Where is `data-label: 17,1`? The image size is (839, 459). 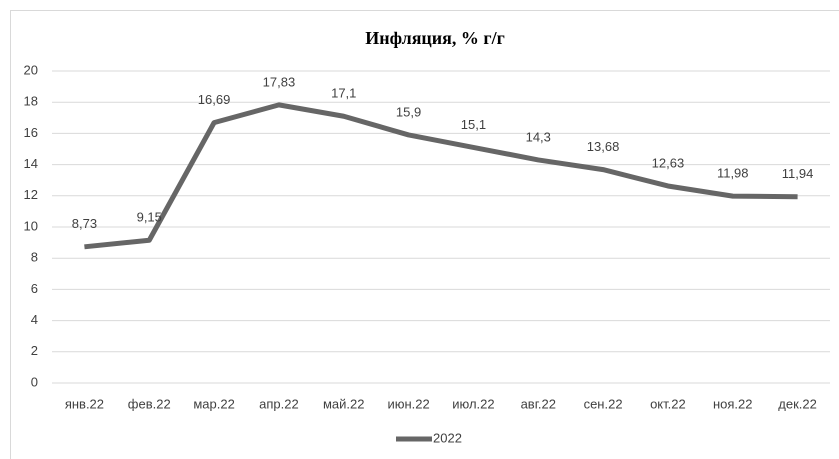 data-label: 17,1 is located at coordinates (343, 93).